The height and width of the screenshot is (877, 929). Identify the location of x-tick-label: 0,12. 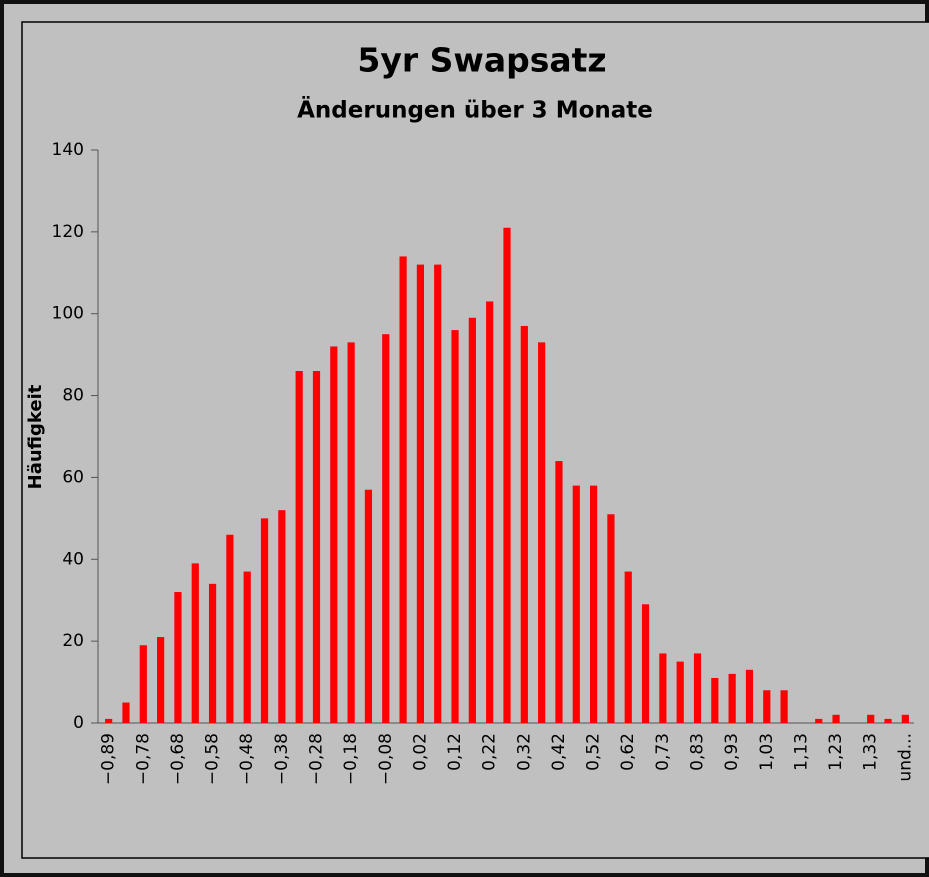
(455, 752).